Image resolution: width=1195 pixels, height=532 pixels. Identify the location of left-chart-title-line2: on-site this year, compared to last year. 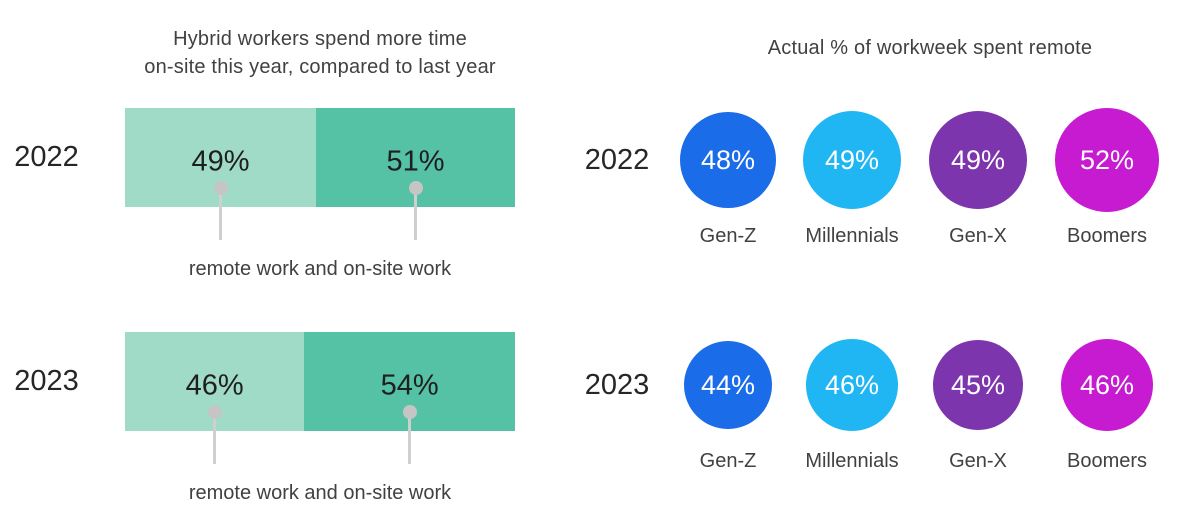
(320, 67).